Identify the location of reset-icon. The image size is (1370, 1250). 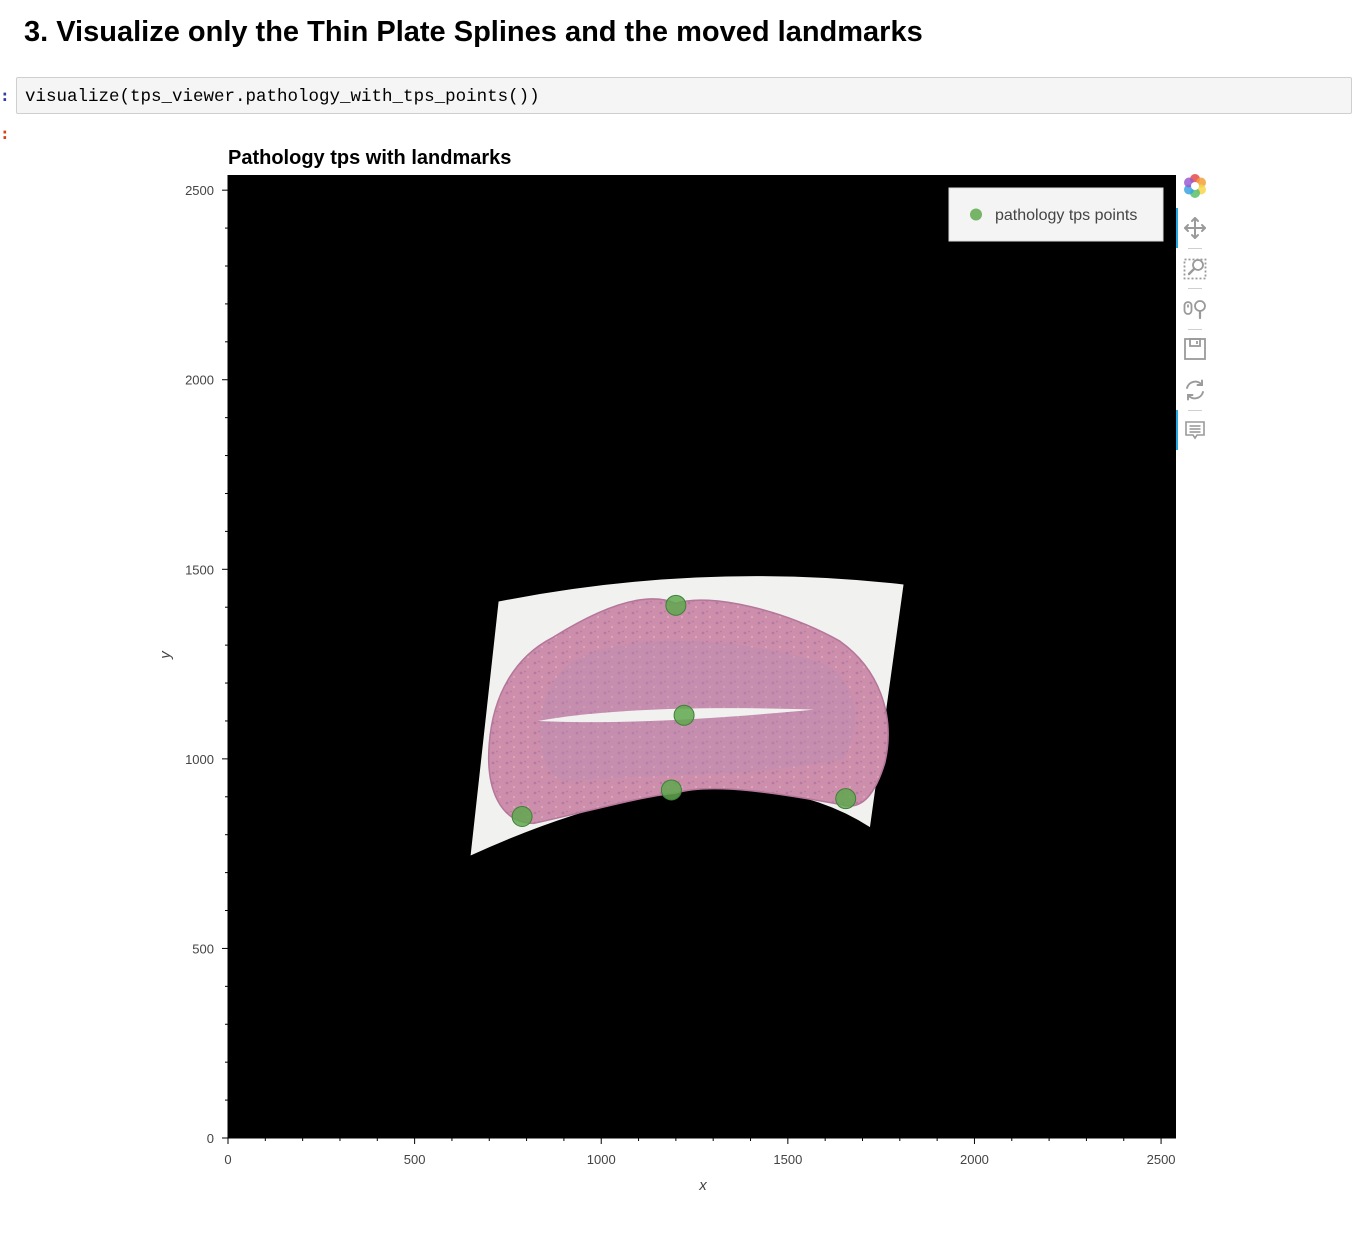
(1195, 390).